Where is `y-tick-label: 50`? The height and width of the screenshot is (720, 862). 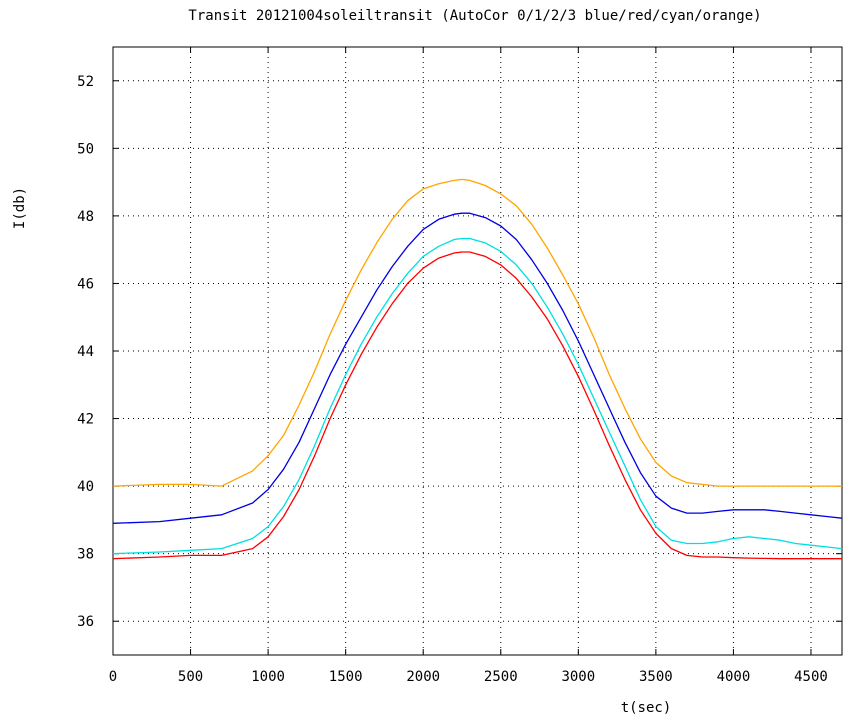 y-tick-label: 50 is located at coordinates (85, 149).